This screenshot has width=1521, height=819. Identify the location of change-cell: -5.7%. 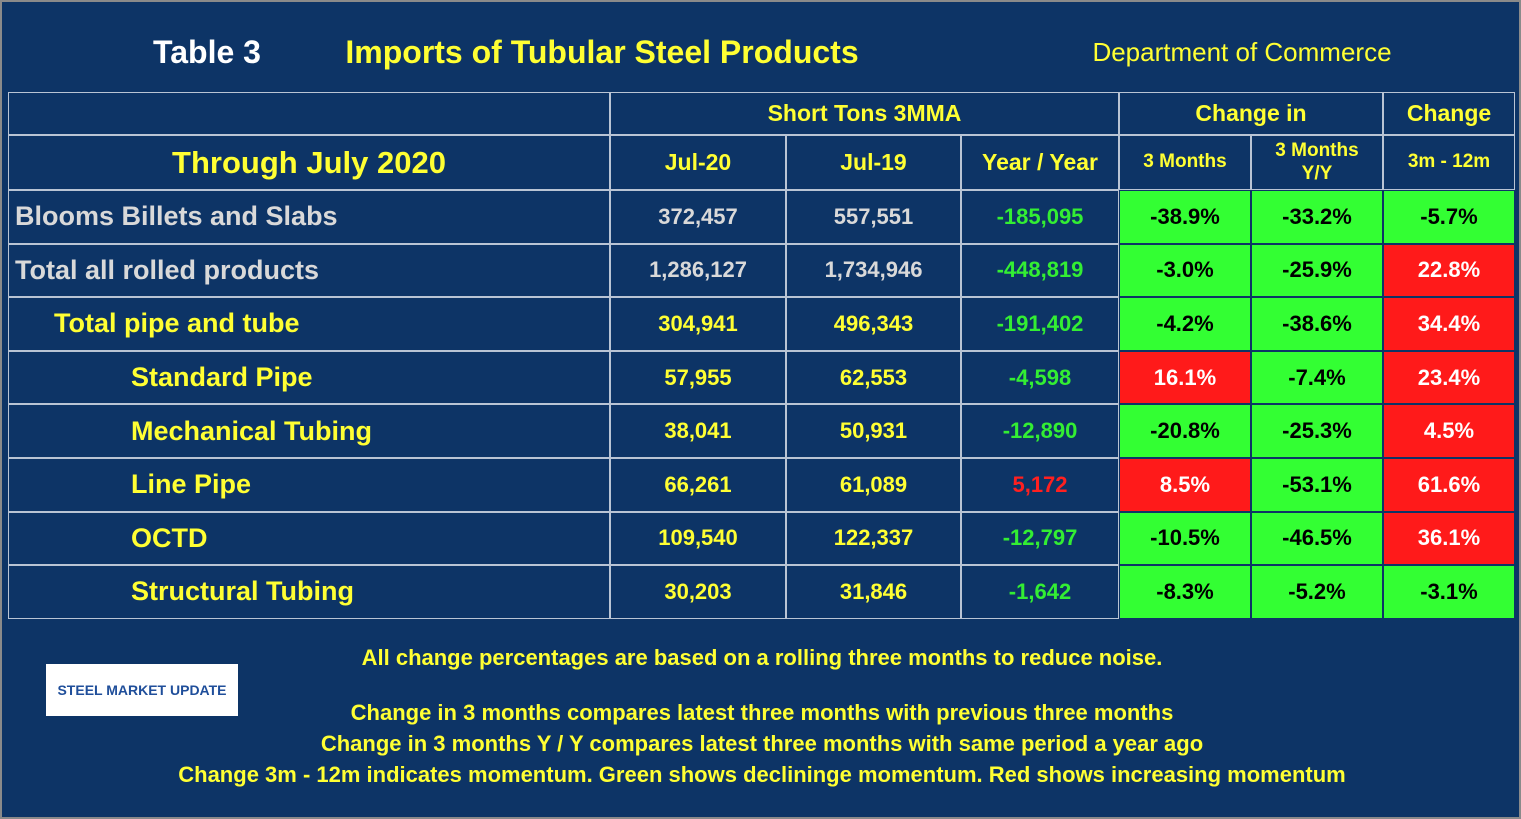
(1449, 217).